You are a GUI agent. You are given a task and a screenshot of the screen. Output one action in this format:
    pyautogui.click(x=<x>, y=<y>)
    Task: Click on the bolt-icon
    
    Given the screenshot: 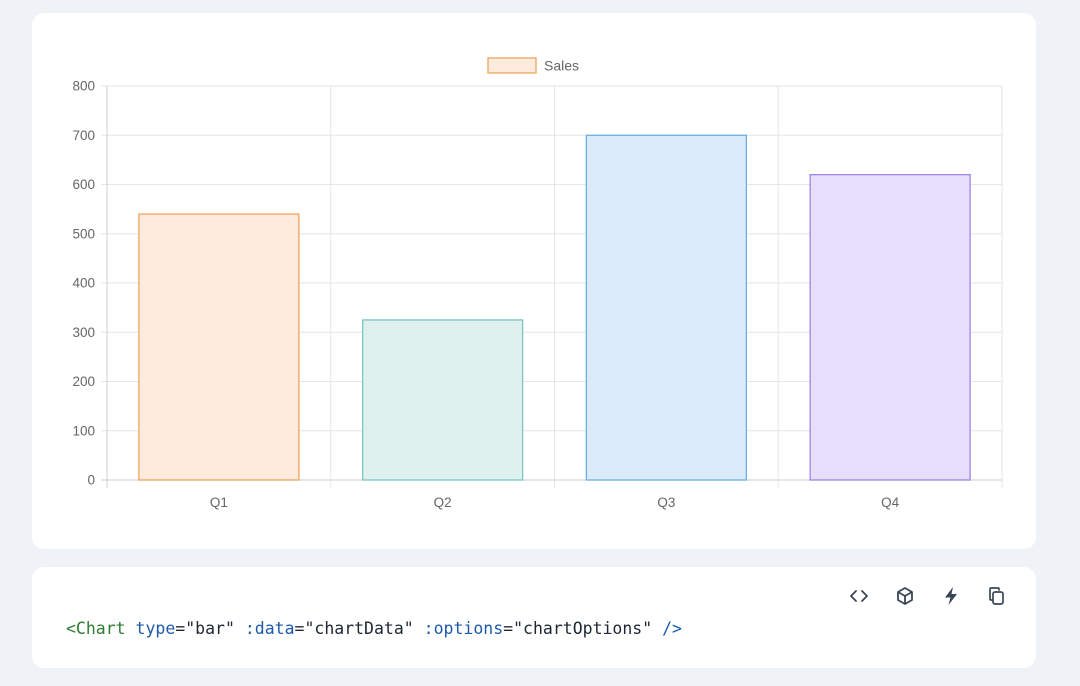 What is the action you would take?
    pyautogui.click(x=951, y=596)
    